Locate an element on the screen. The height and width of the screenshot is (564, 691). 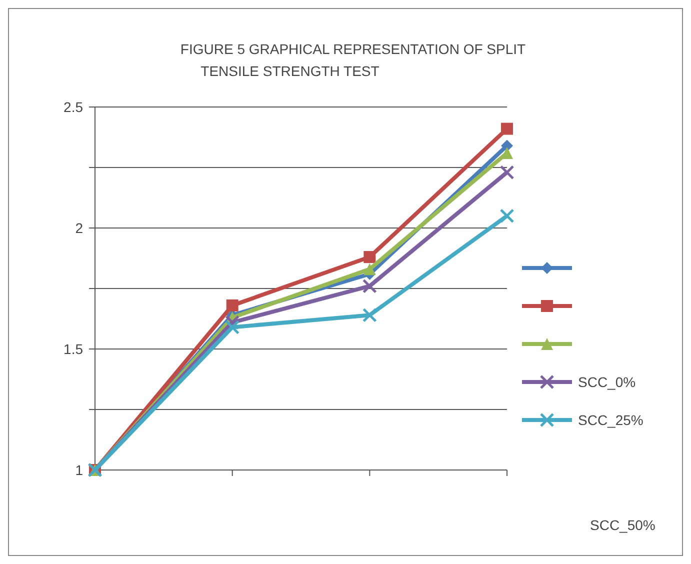
y-tick-label: 2 is located at coordinates (79, 228).